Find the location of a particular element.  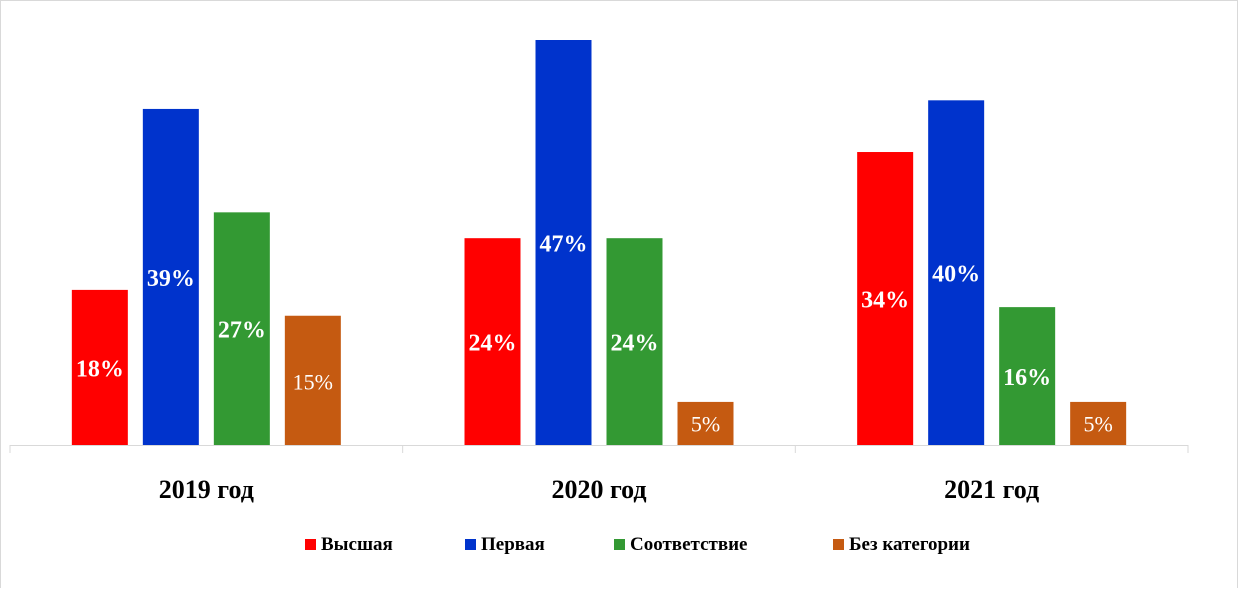

legend-label-высшая: Высшая is located at coordinates (357, 544).